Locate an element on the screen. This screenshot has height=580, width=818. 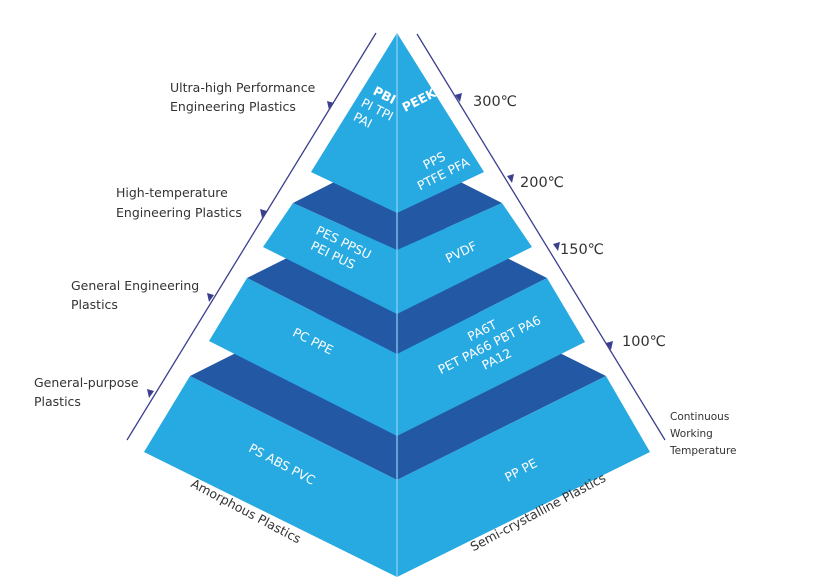
temperature-label: 300℃ is located at coordinates (495, 102).